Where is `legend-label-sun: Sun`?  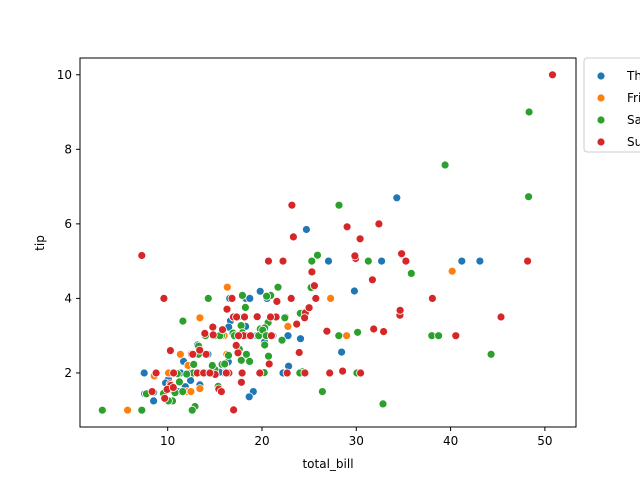
legend-label-sun: Sun is located at coordinates (633, 142).